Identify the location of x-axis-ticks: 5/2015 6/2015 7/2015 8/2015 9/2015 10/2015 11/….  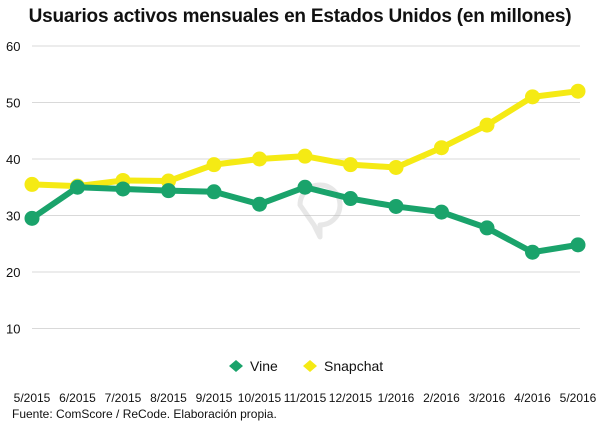
(305, 398).